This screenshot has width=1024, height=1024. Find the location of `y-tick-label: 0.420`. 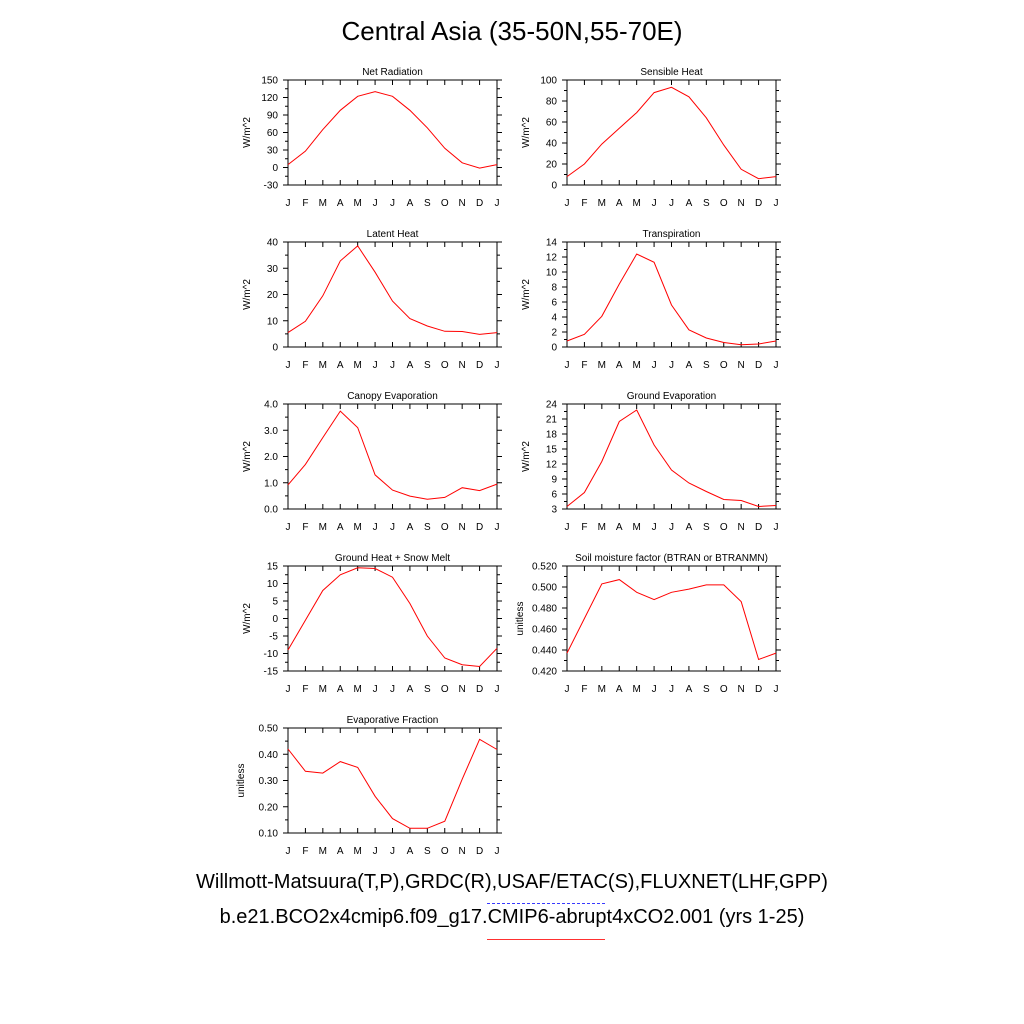

y-tick-label: 0.420 is located at coordinates (544, 672).